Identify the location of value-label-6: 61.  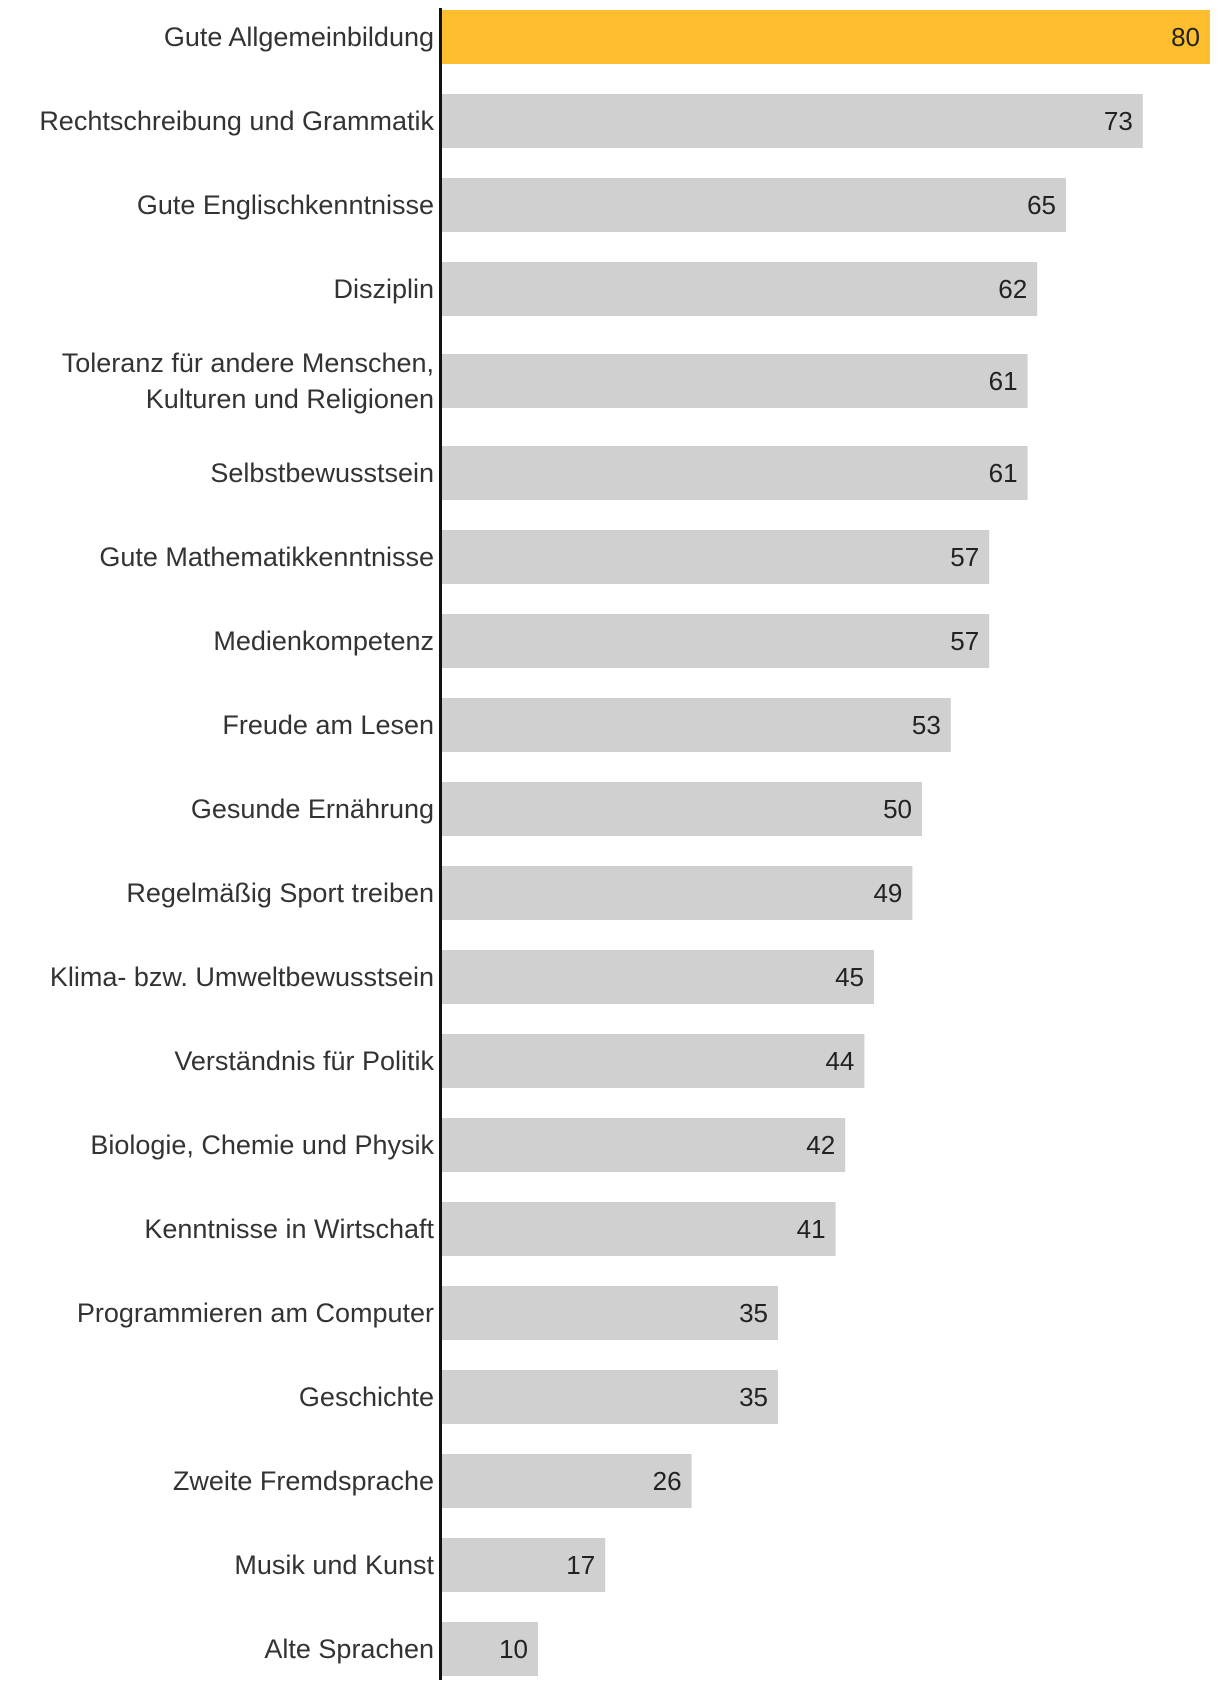
(1003, 473).